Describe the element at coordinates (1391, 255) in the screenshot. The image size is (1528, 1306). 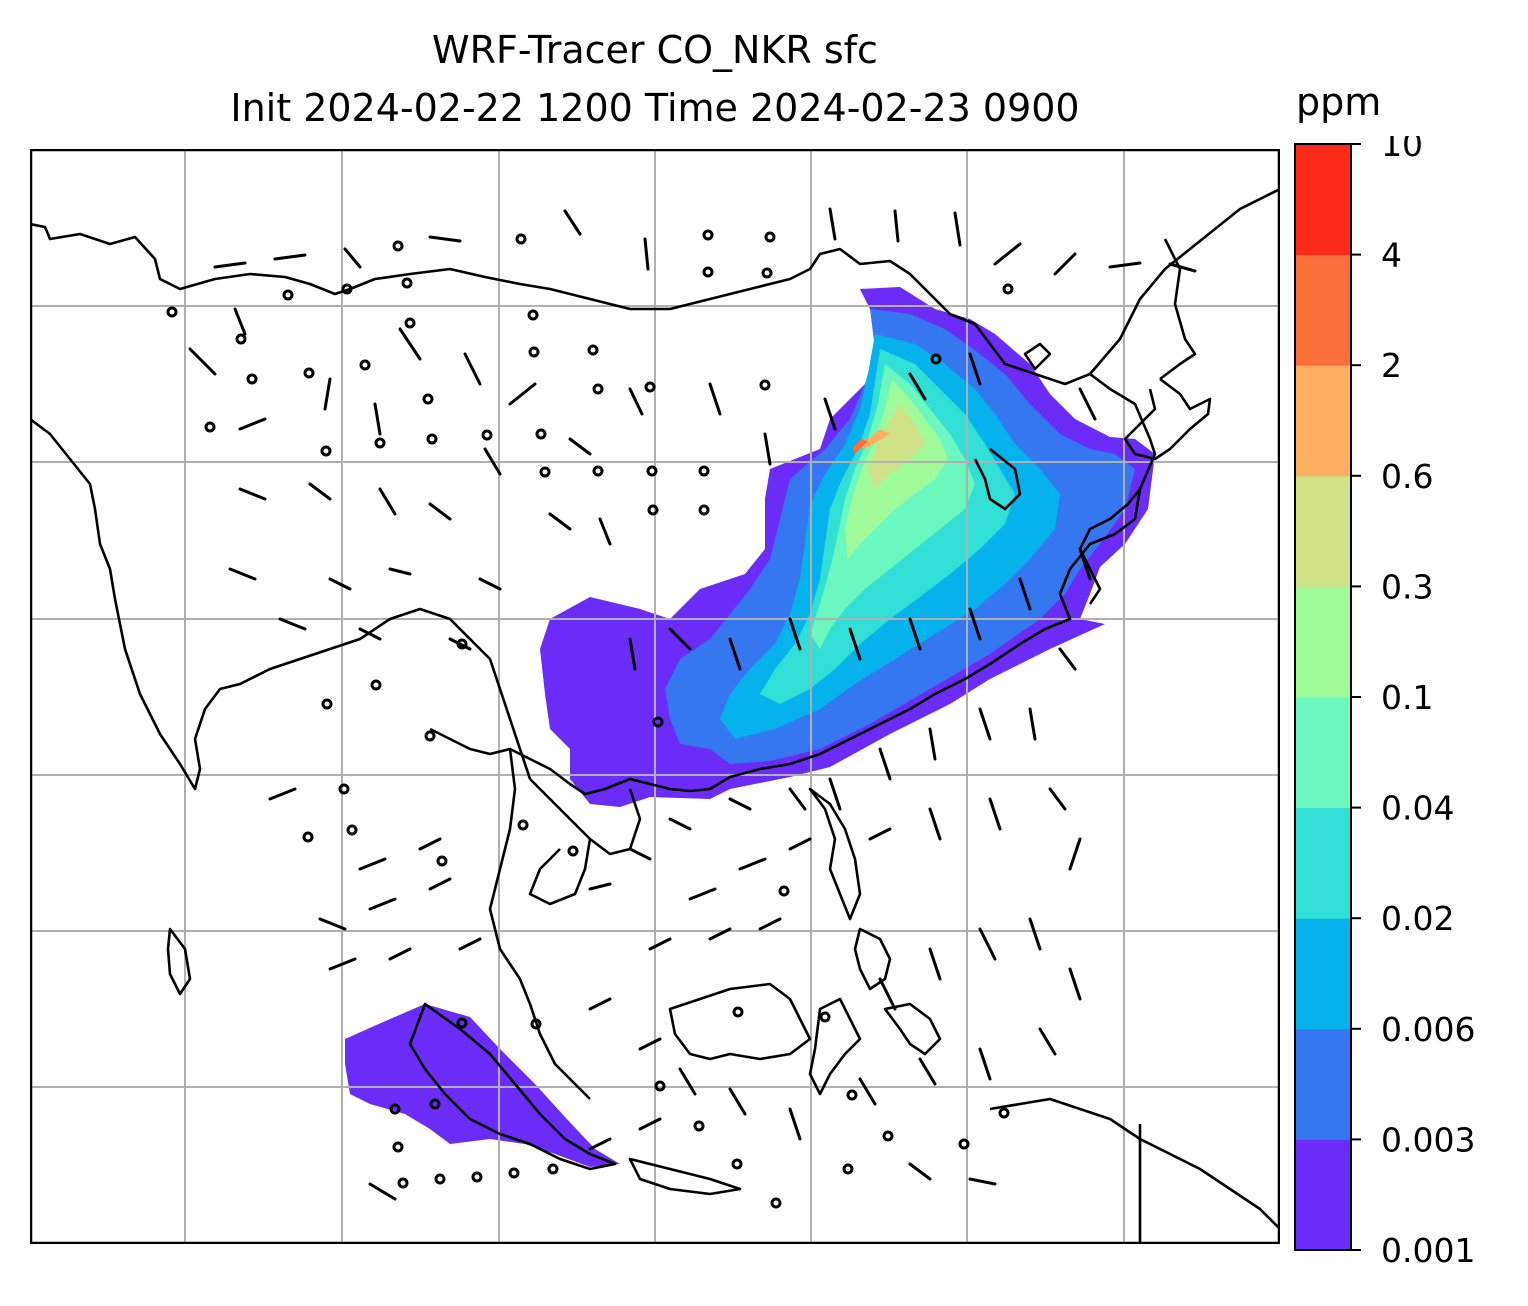
I see `colorbar-tick-label: 4` at that location.